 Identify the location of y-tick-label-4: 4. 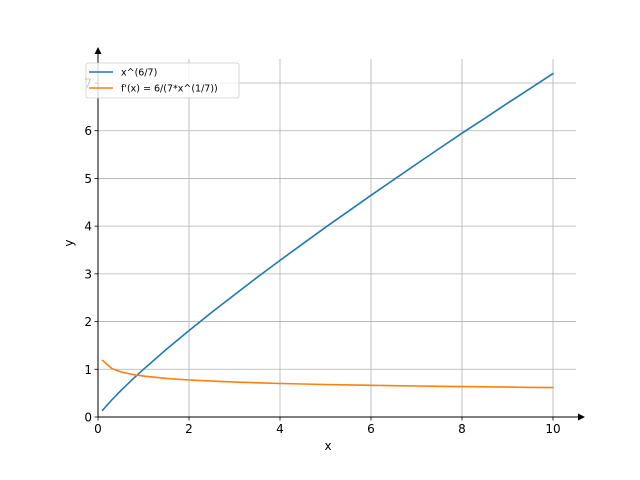
(88, 227).